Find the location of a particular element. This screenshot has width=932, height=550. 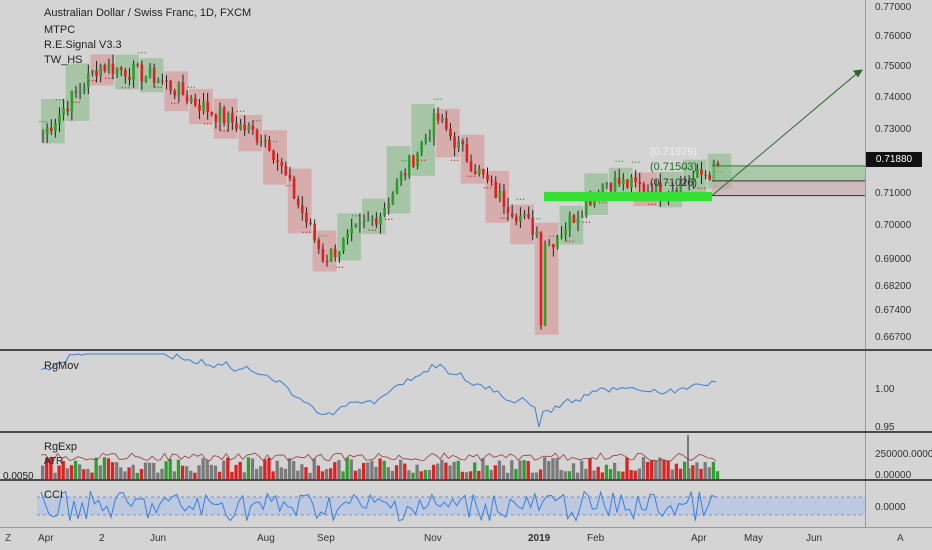

time-label: 2 is located at coordinates (102, 538).